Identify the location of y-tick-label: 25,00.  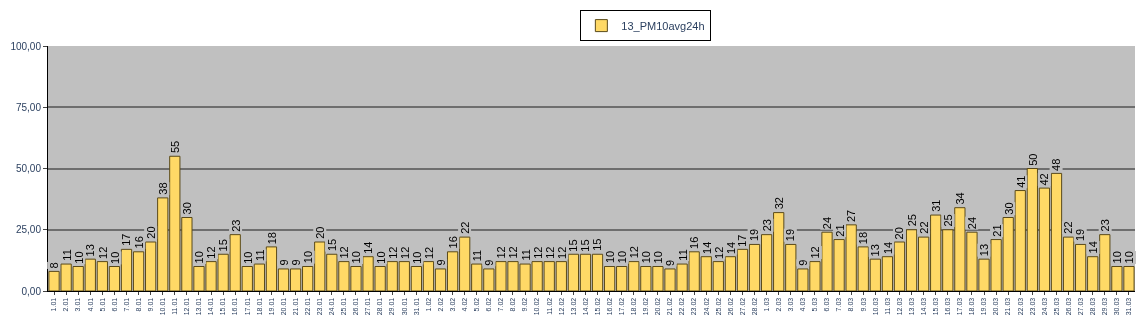
(28, 230).